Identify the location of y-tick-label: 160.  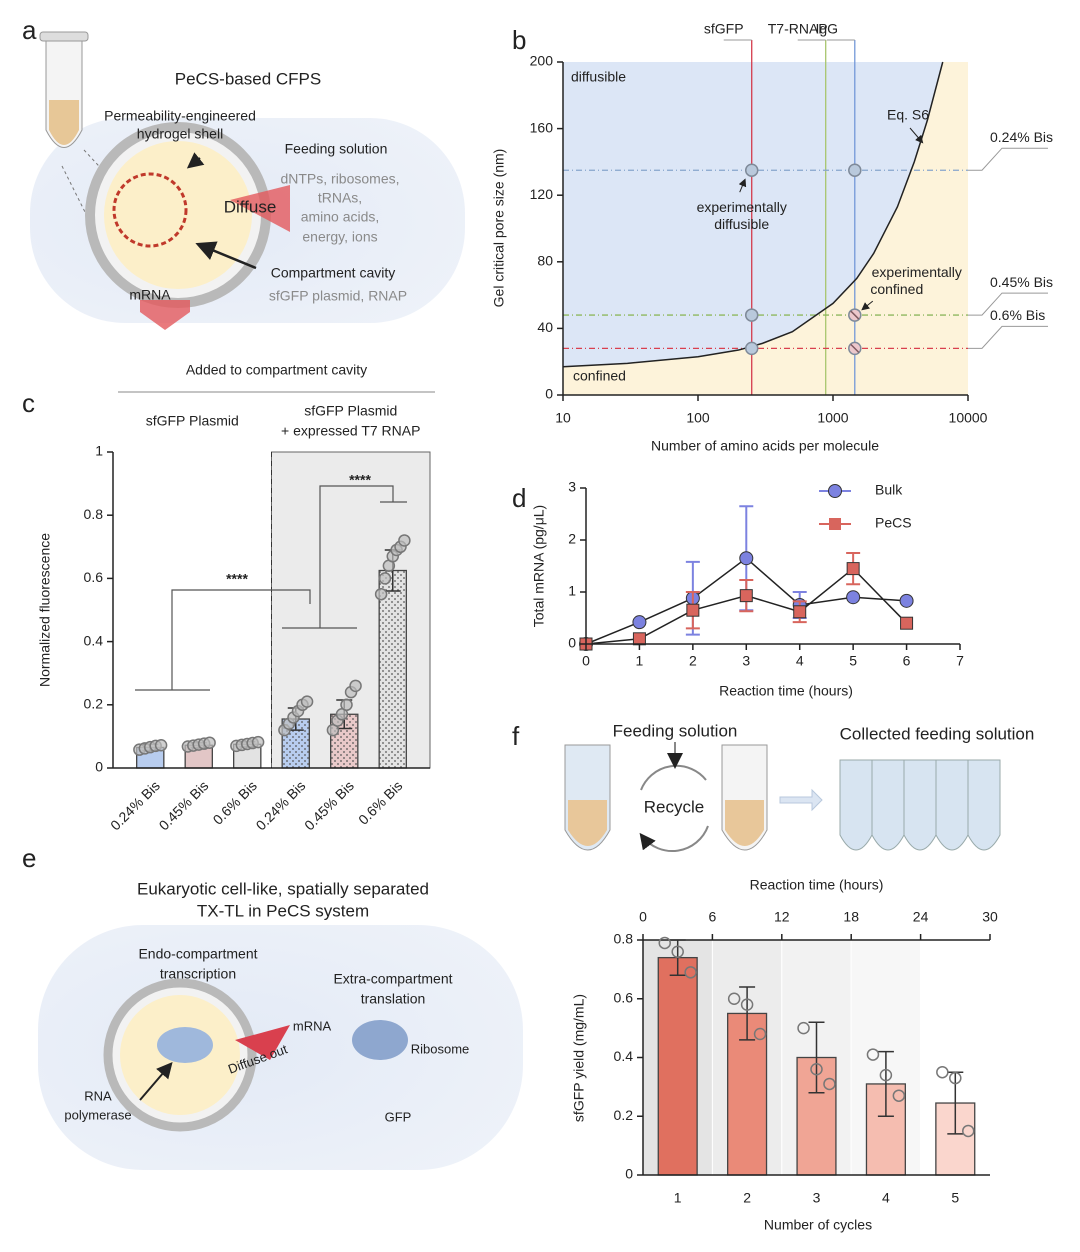
(542, 127).